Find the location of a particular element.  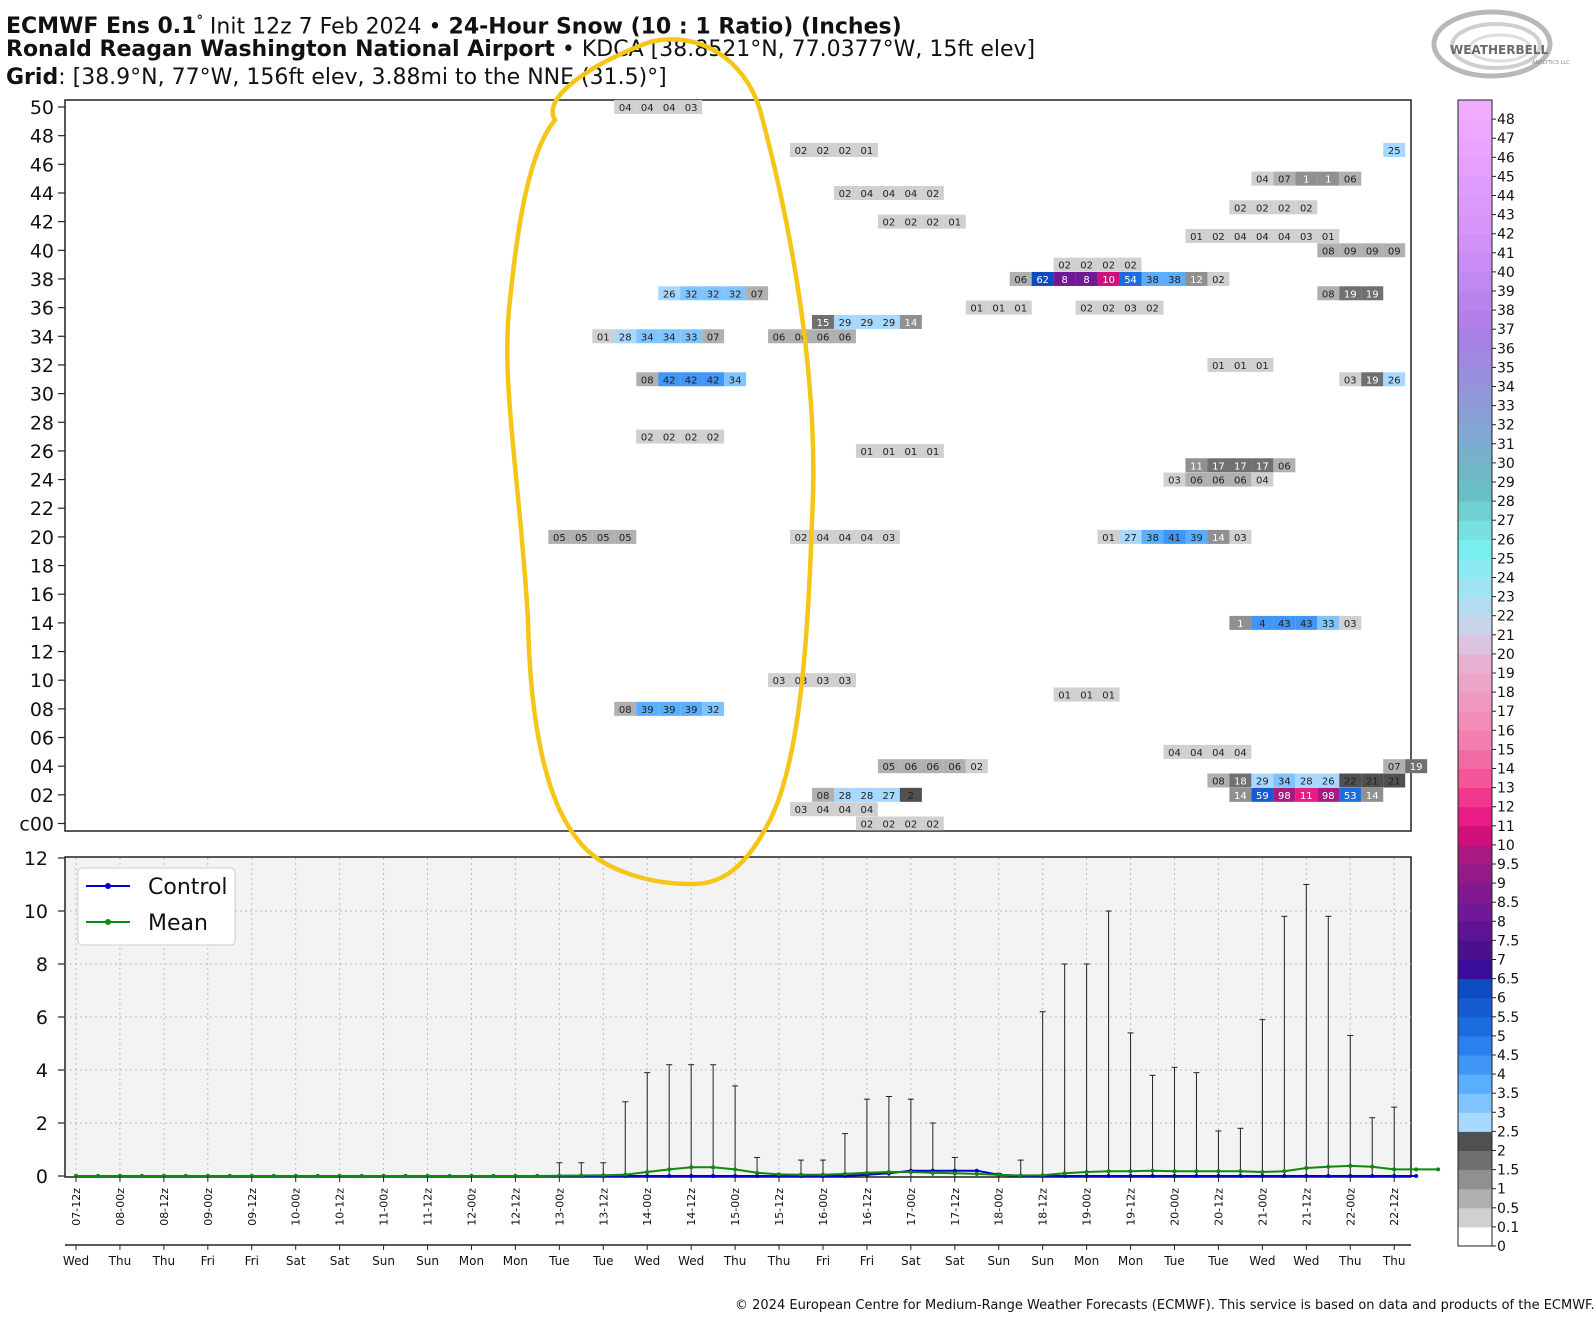

colorbar-label: 46 is located at coordinates (1506, 158).